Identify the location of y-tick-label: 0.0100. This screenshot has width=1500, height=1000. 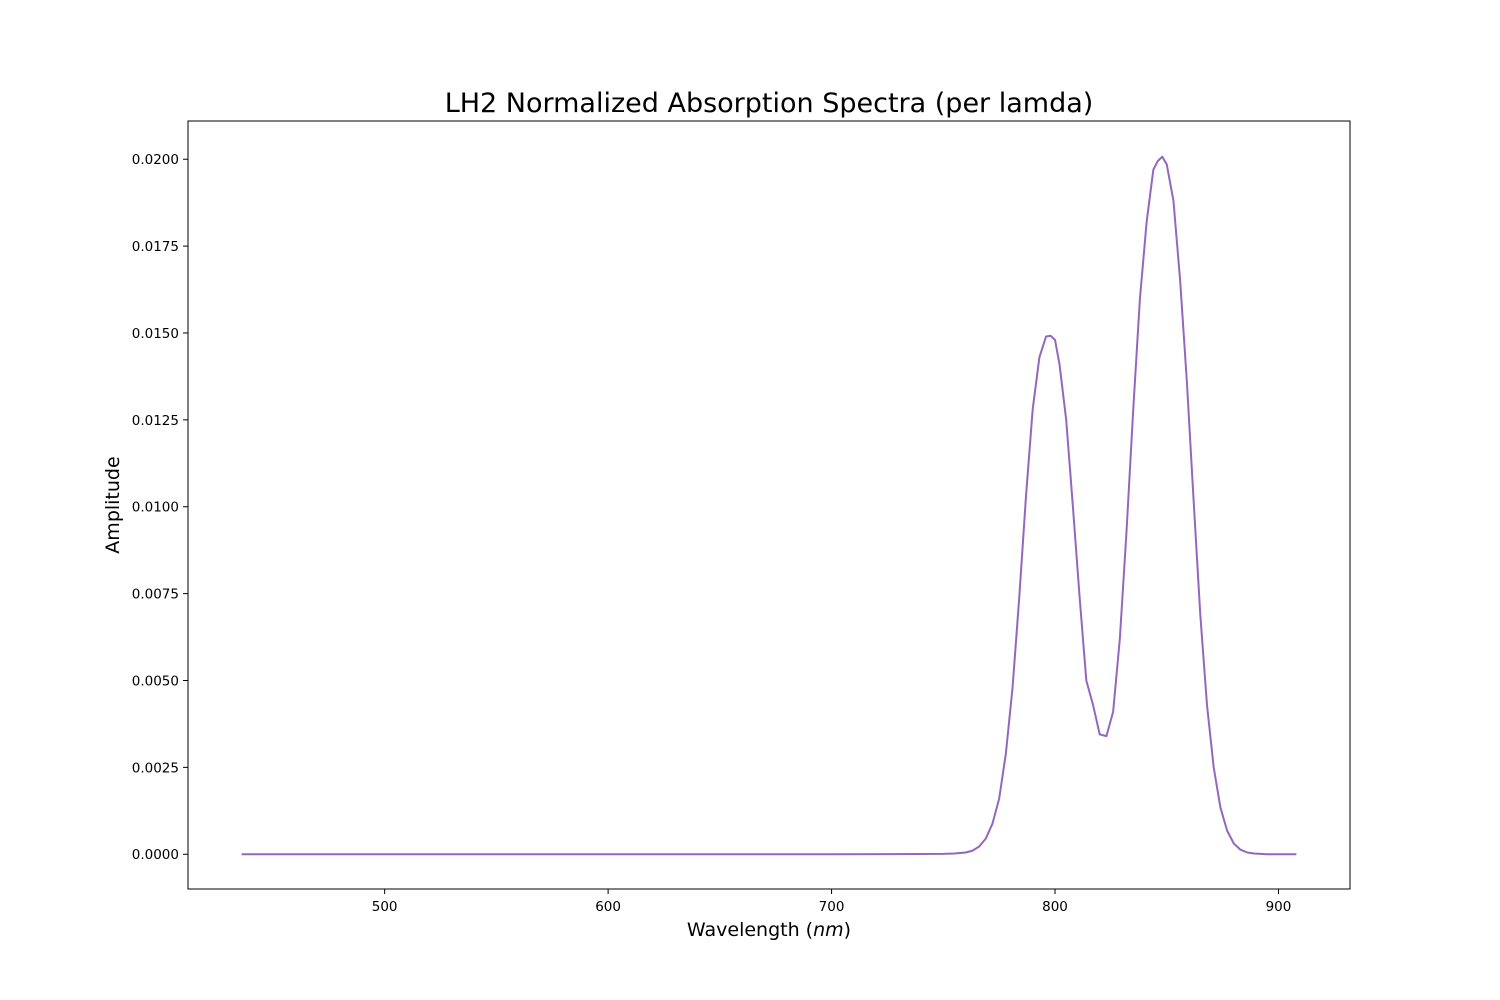
(155, 508).